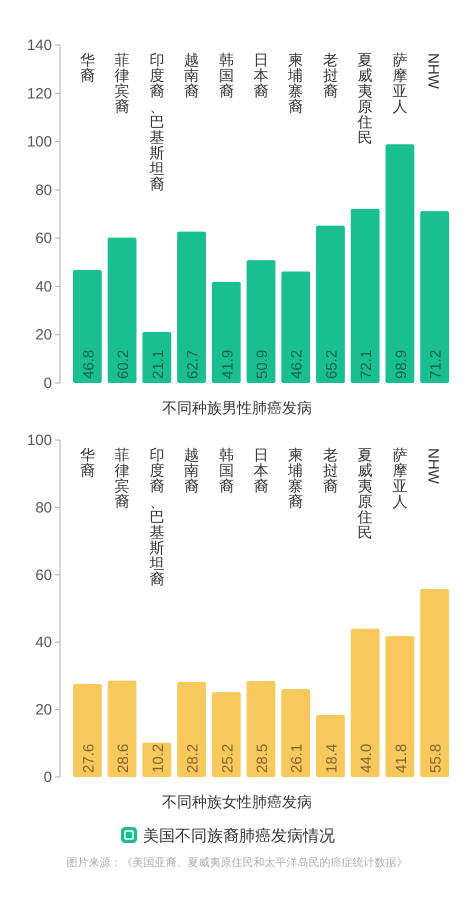 This screenshot has height=906, width=474. I want to click on text: 图片来源：《美国亚裔、夏威夷原住民和太平洋岛民的癌症统计数据》, so click(237, 862).